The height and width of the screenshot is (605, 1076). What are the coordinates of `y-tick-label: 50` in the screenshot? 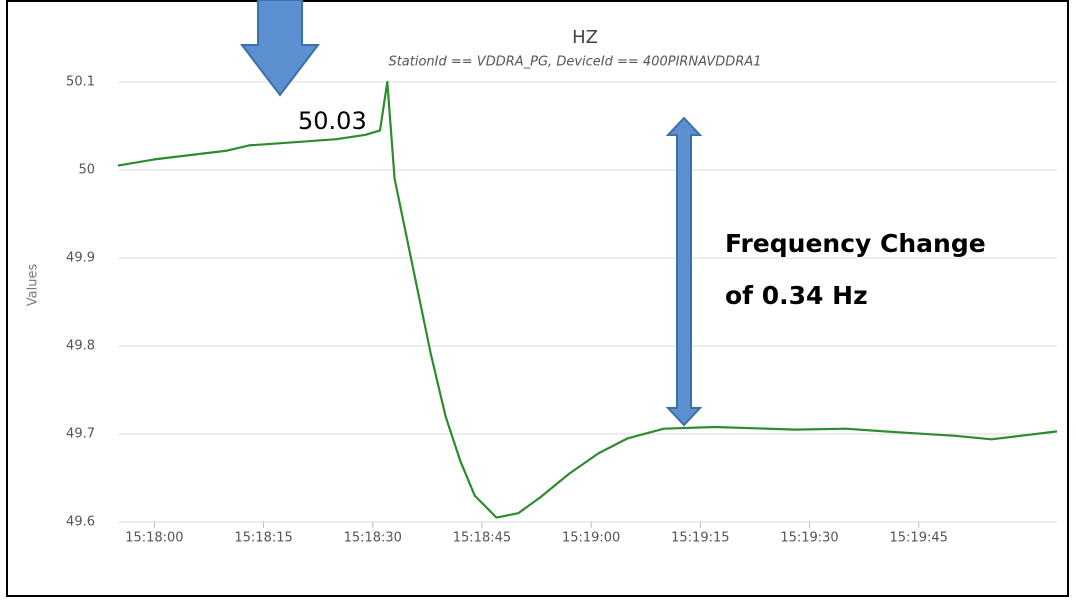 It's located at (86, 170).